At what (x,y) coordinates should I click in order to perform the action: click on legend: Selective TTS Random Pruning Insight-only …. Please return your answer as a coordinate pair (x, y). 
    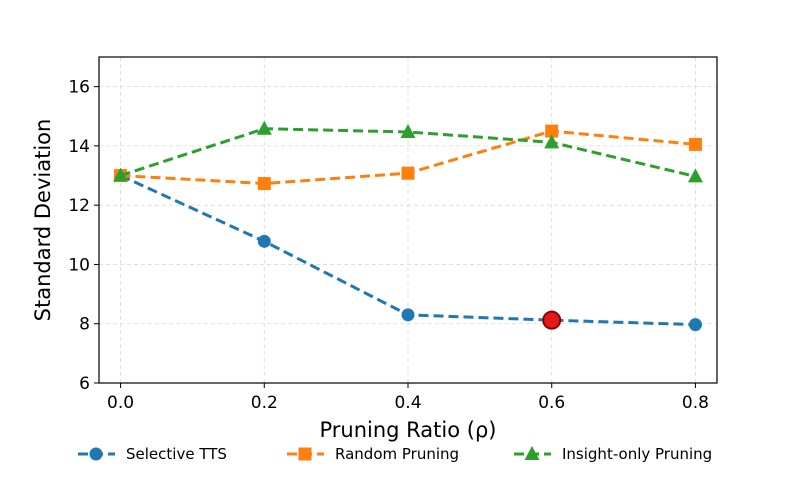
    Looking at the image, I should click on (395, 454).